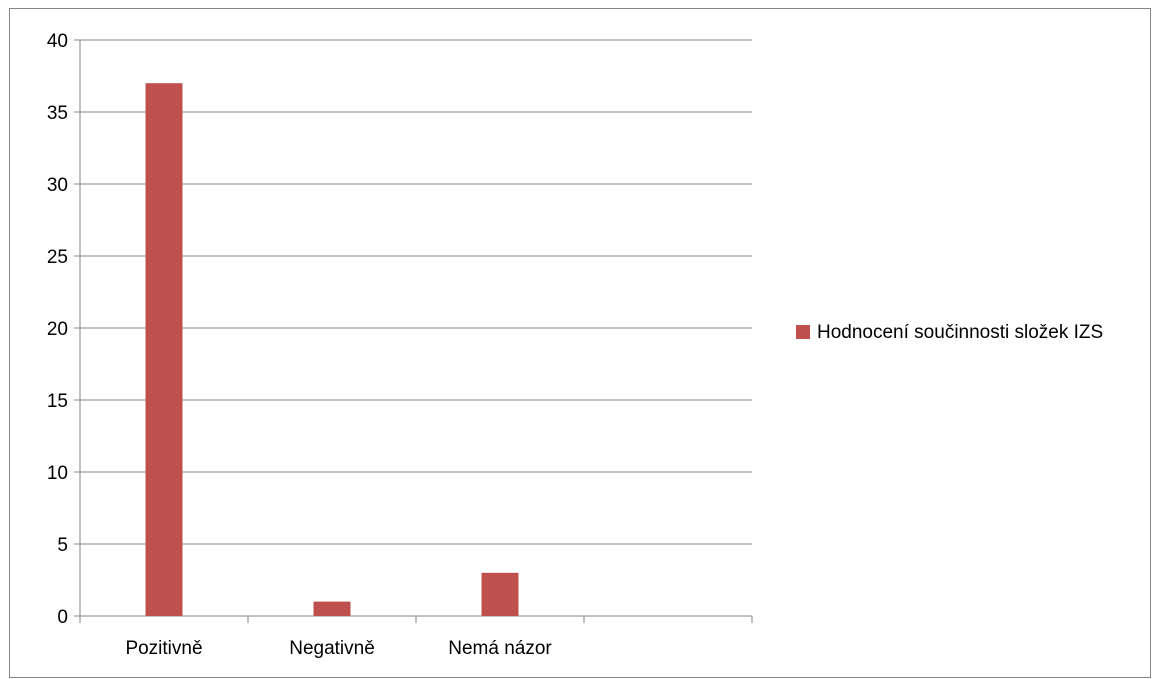 Image resolution: width=1152 pixels, height=679 pixels. I want to click on legend-swatch, so click(803, 332).